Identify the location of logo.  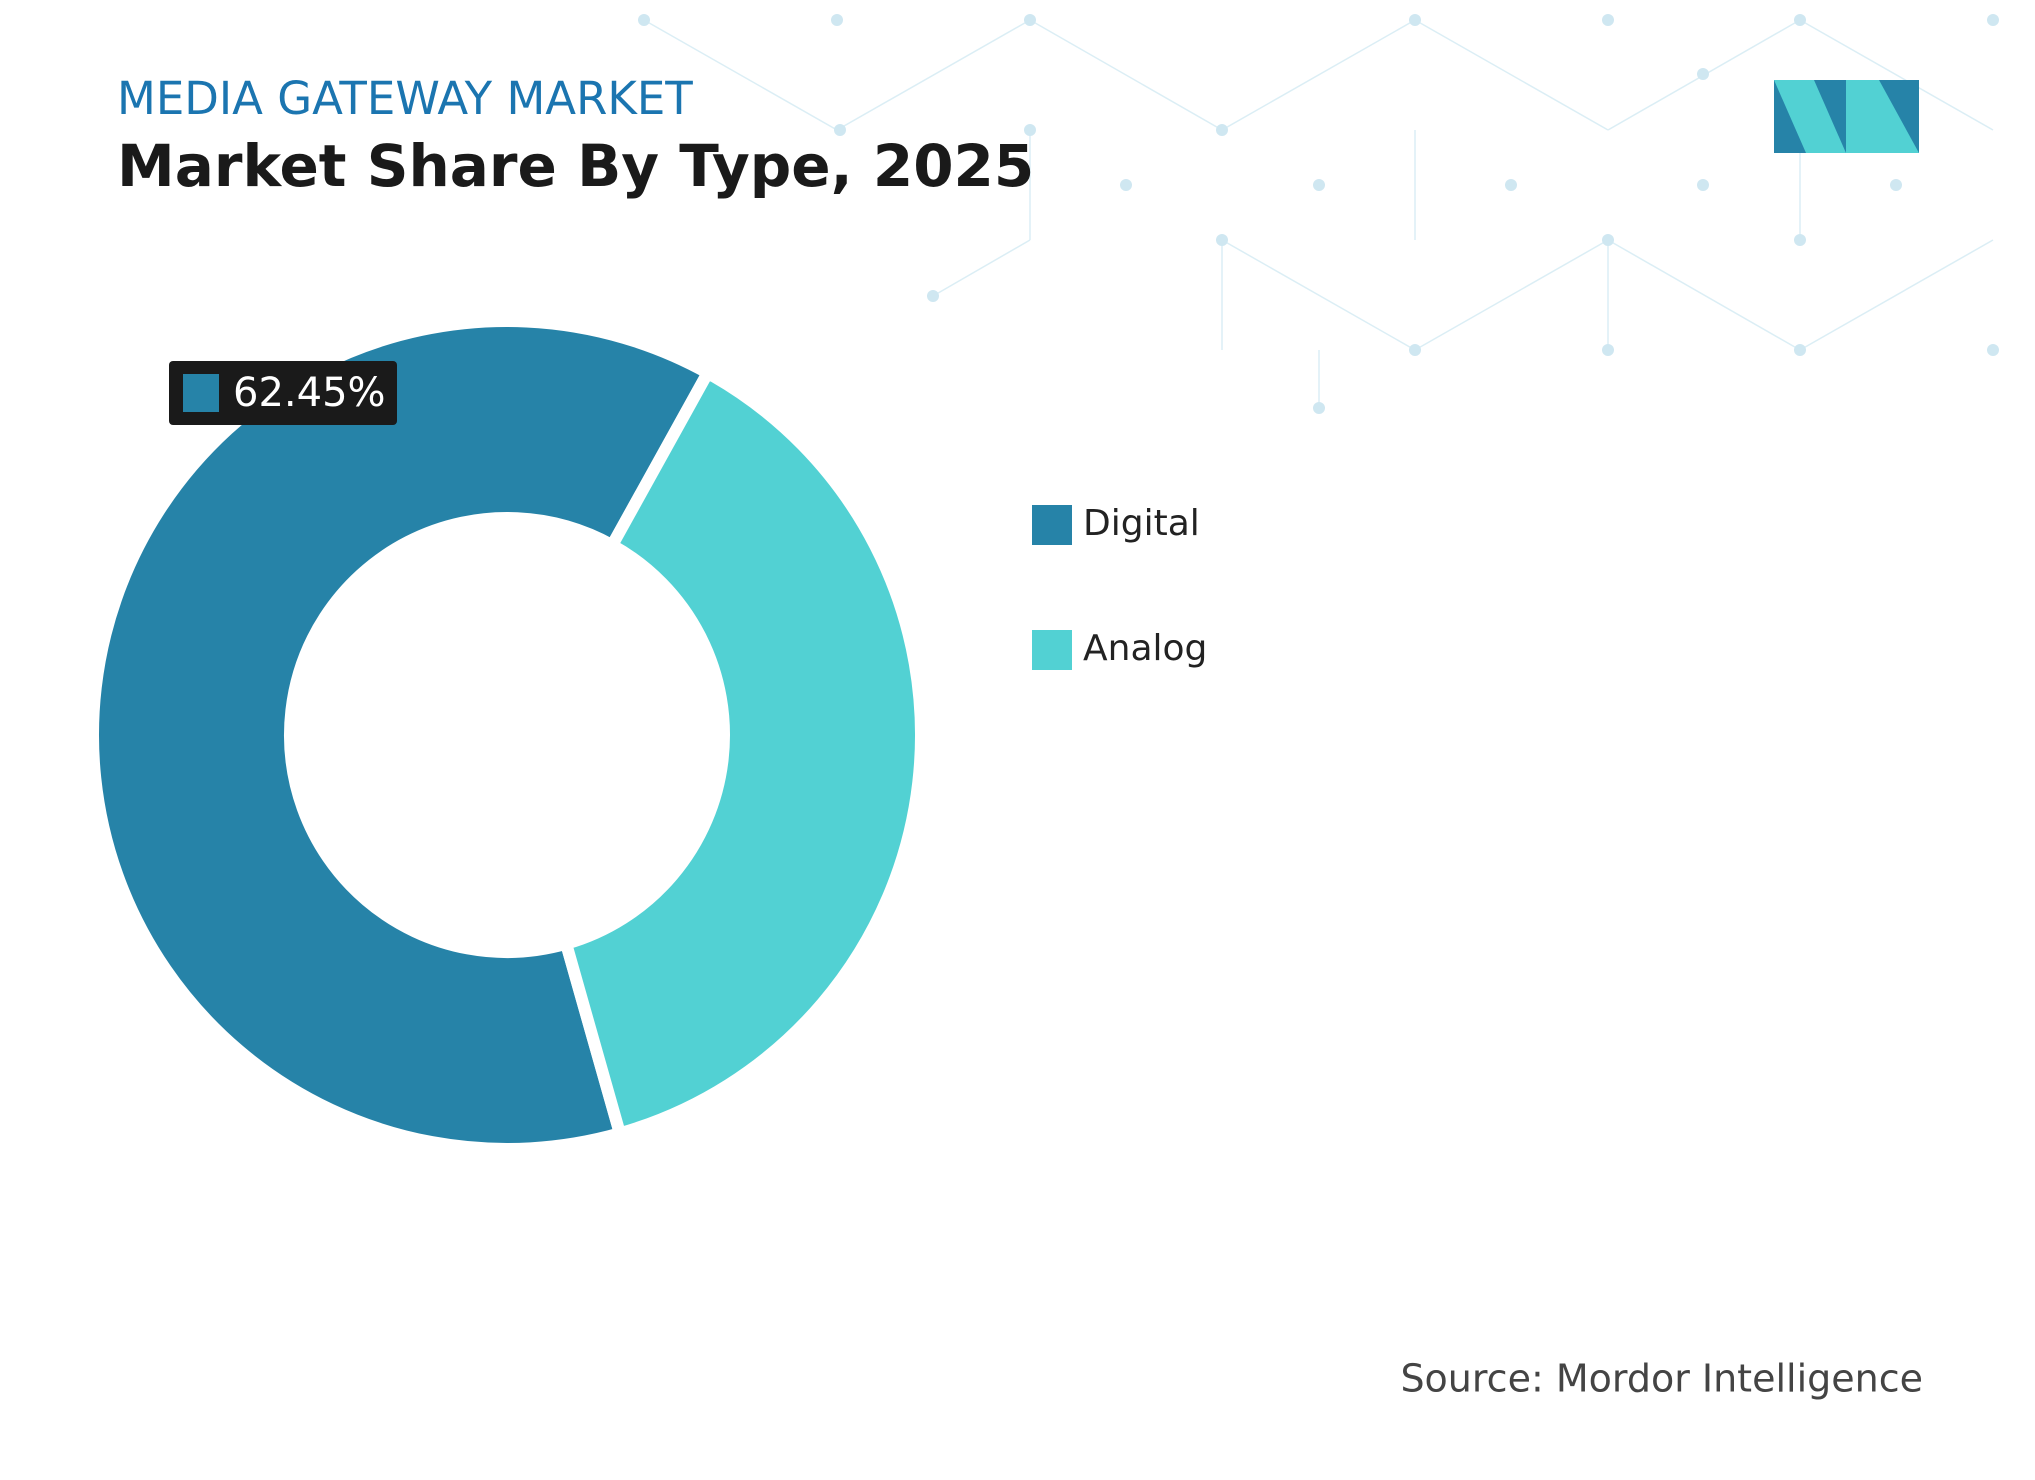
(1846, 116).